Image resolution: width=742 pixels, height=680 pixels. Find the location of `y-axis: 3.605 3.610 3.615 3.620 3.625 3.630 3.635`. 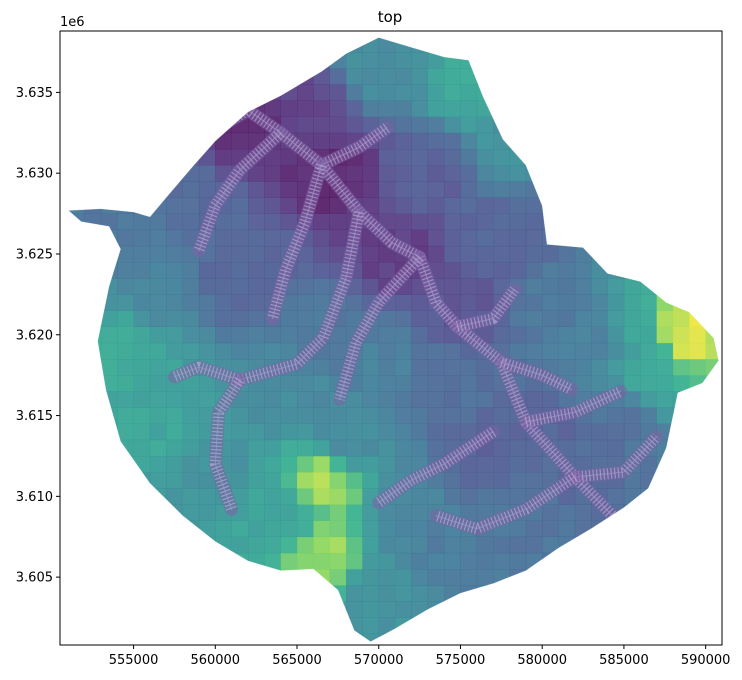

y-axis: 3.605 3.610 3.615 3.620 3.625 3.630 3.635 is located at coordinates (38, 336).